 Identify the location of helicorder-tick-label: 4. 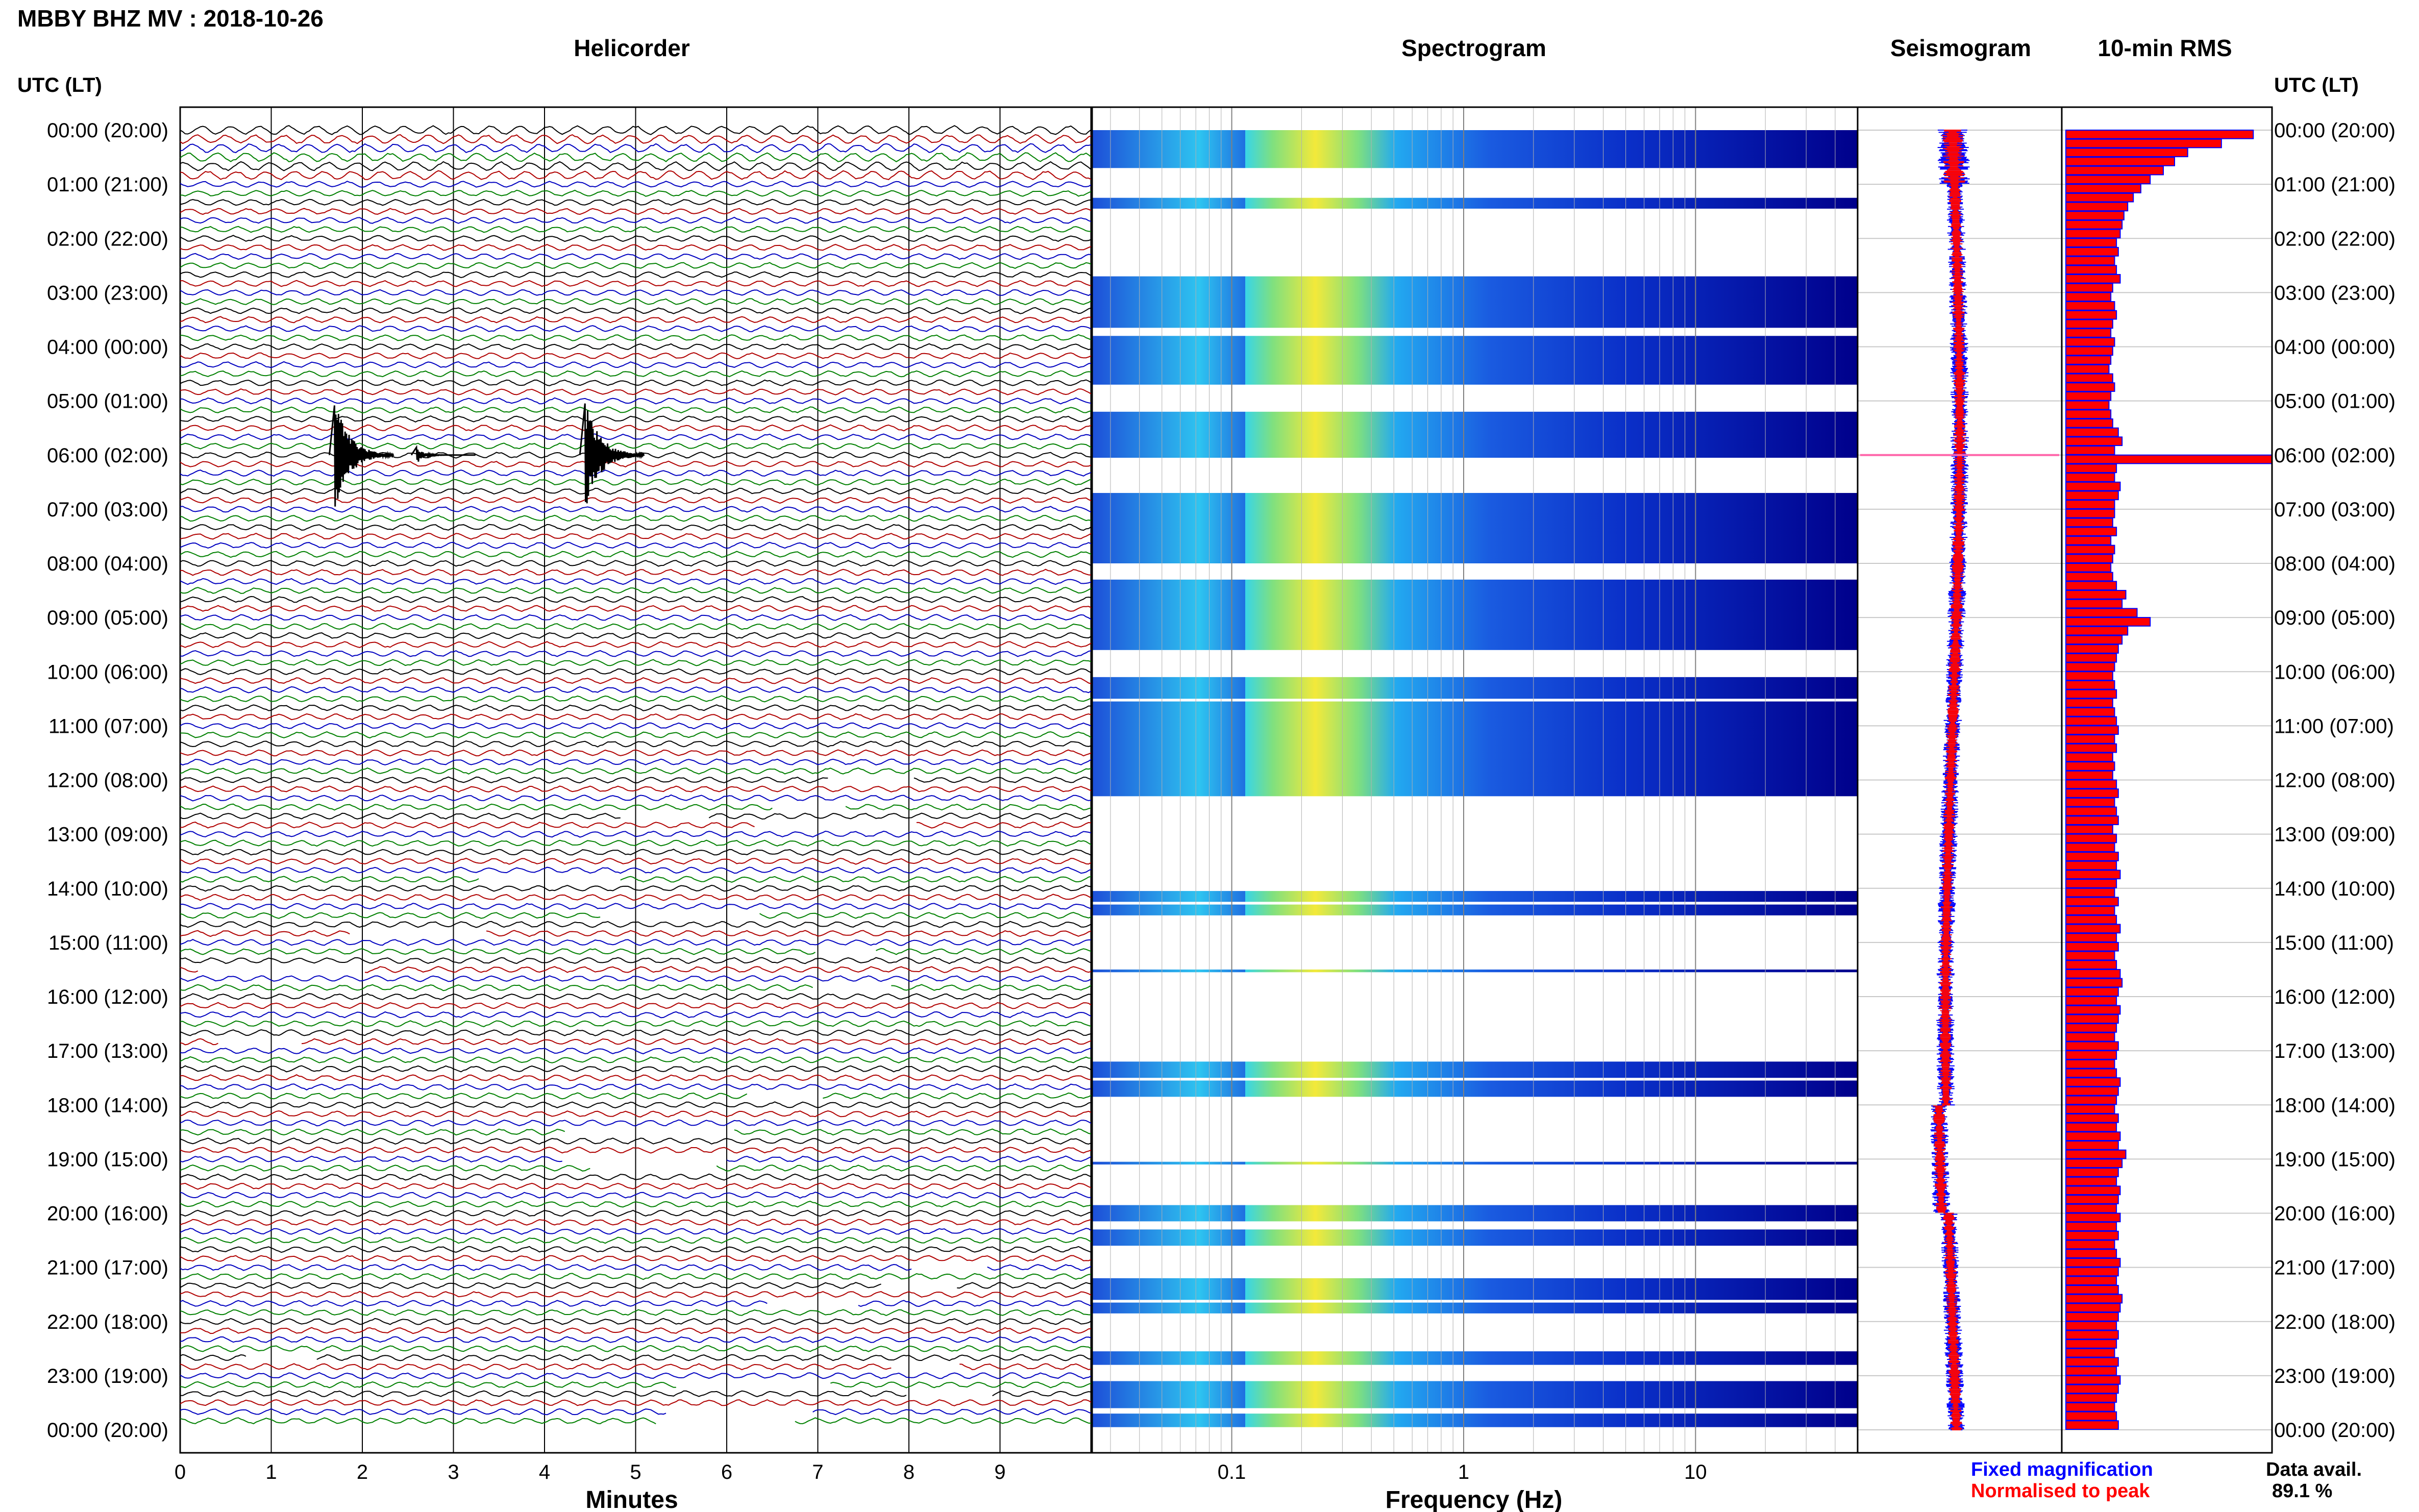
(544, 1472).